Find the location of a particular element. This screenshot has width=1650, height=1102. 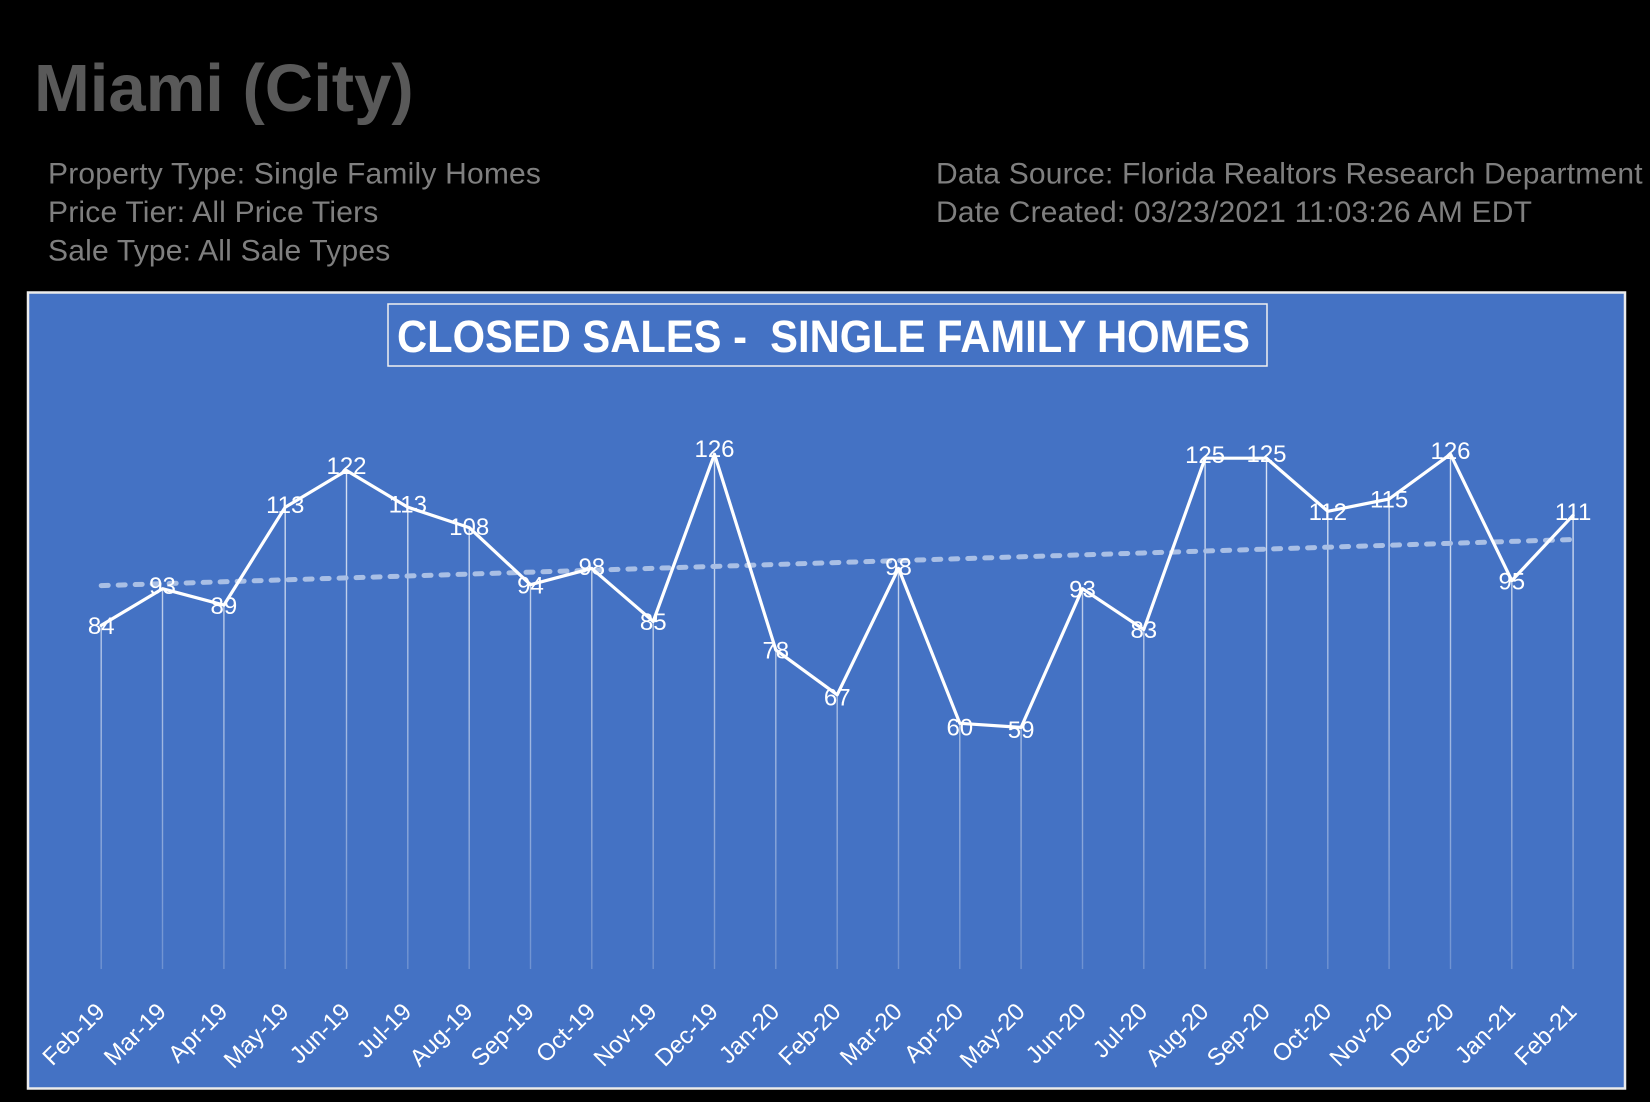

svg-text: 85 is located at coordinates (653, 622).